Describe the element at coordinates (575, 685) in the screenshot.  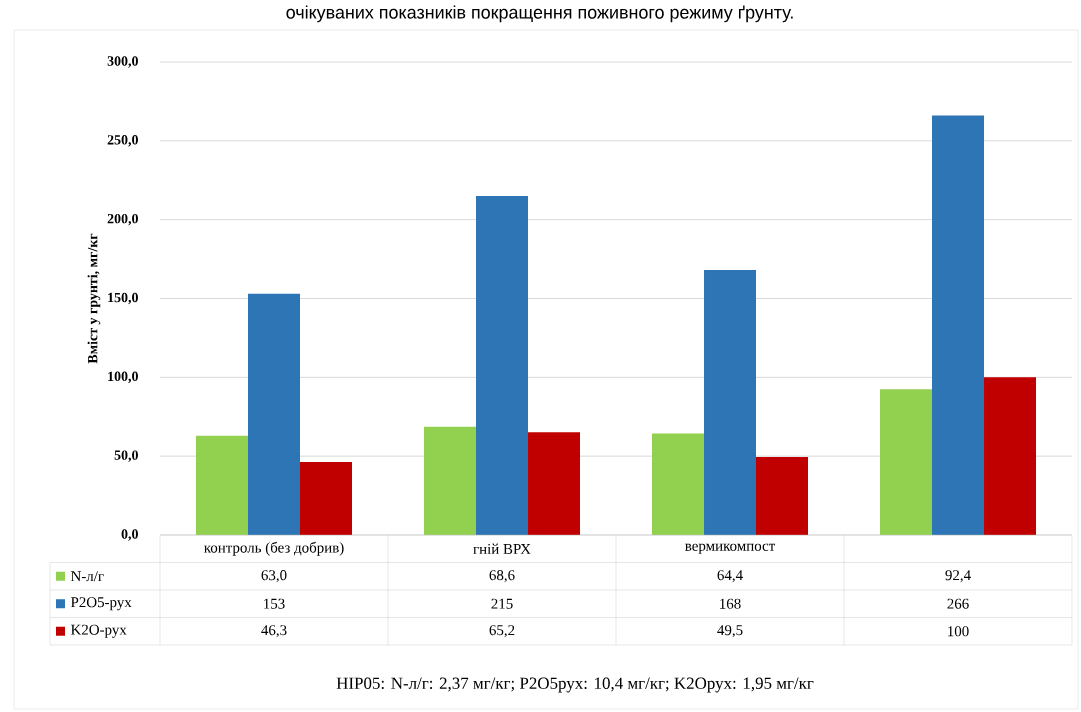
I see `text: НІР05: N-л/г: 2,37 мг/кг; P2O5рух: 10,4 мг/кг; K2Oрух: 1,95 мг/кг` at that location.